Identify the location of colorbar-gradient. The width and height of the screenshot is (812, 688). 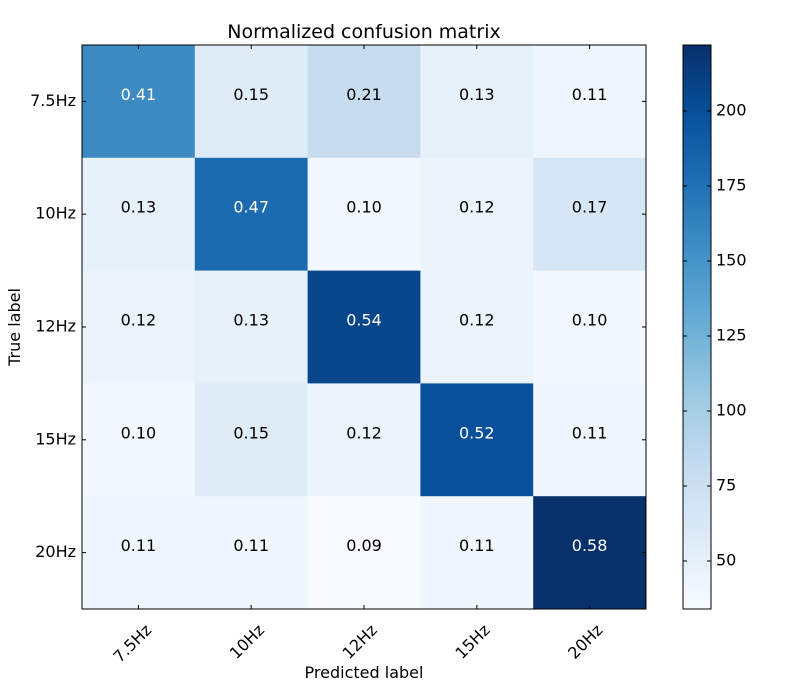
(697, 327).